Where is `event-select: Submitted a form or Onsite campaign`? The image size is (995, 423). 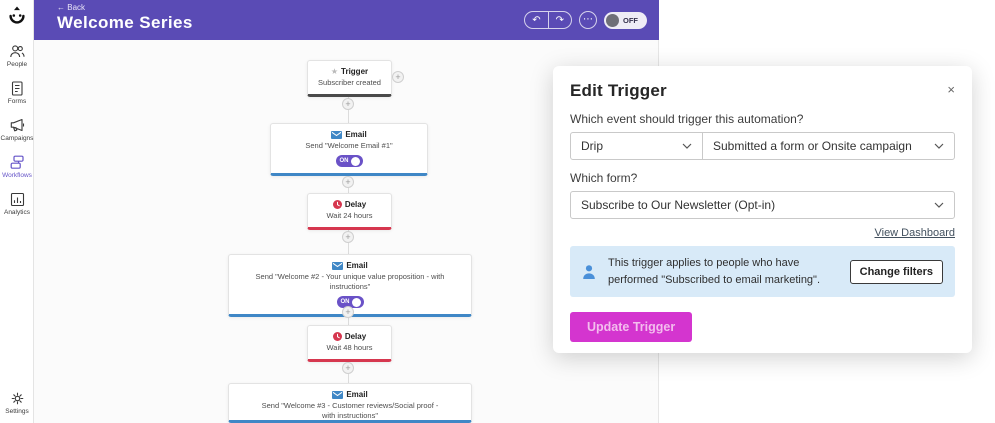 event-select: Submitted a form or Onsite campaign is located at coordinates (828, 146).